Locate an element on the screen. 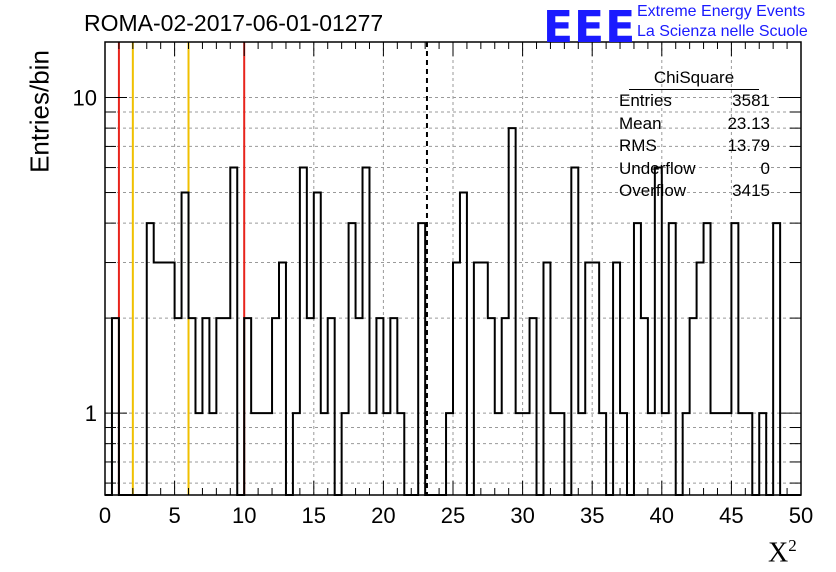  stat-value: 13.79 is located at coordinates (748, 145).